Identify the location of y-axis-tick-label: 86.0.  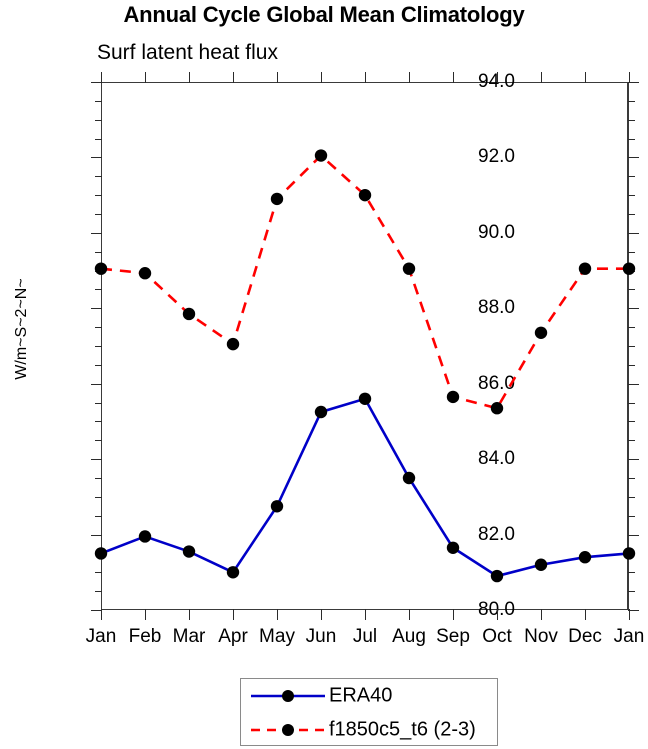
(496, 383).